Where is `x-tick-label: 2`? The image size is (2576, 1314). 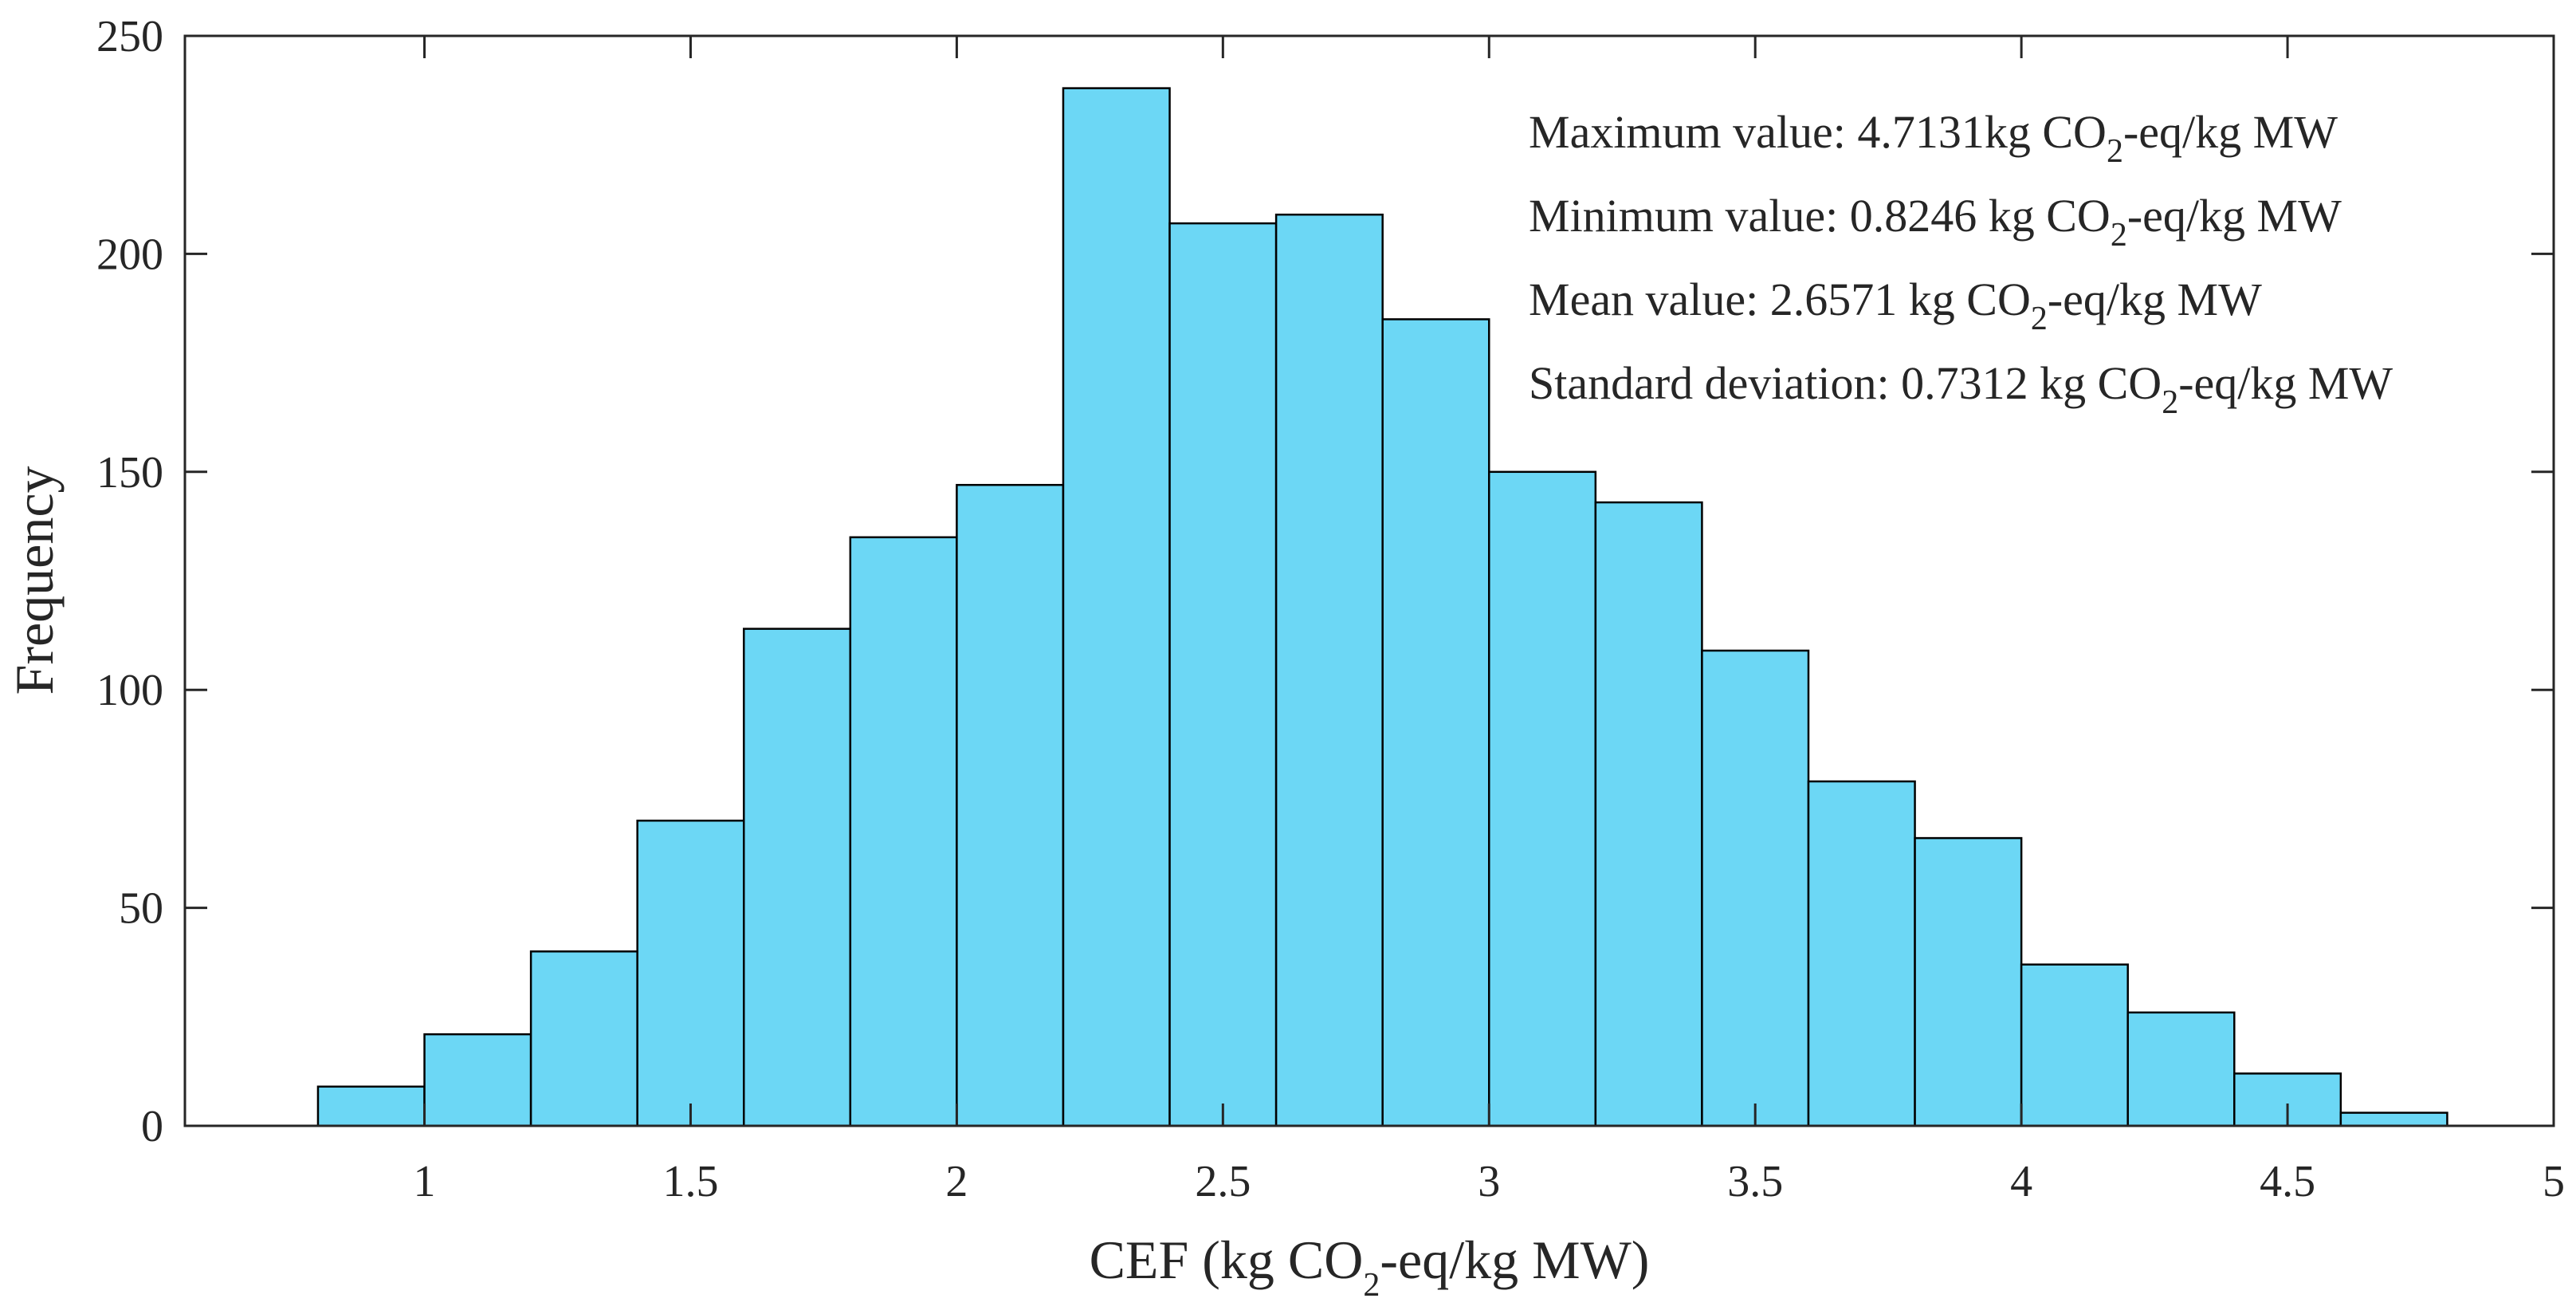
x-tick-label: 2 is located at coordinates (956, 1181).